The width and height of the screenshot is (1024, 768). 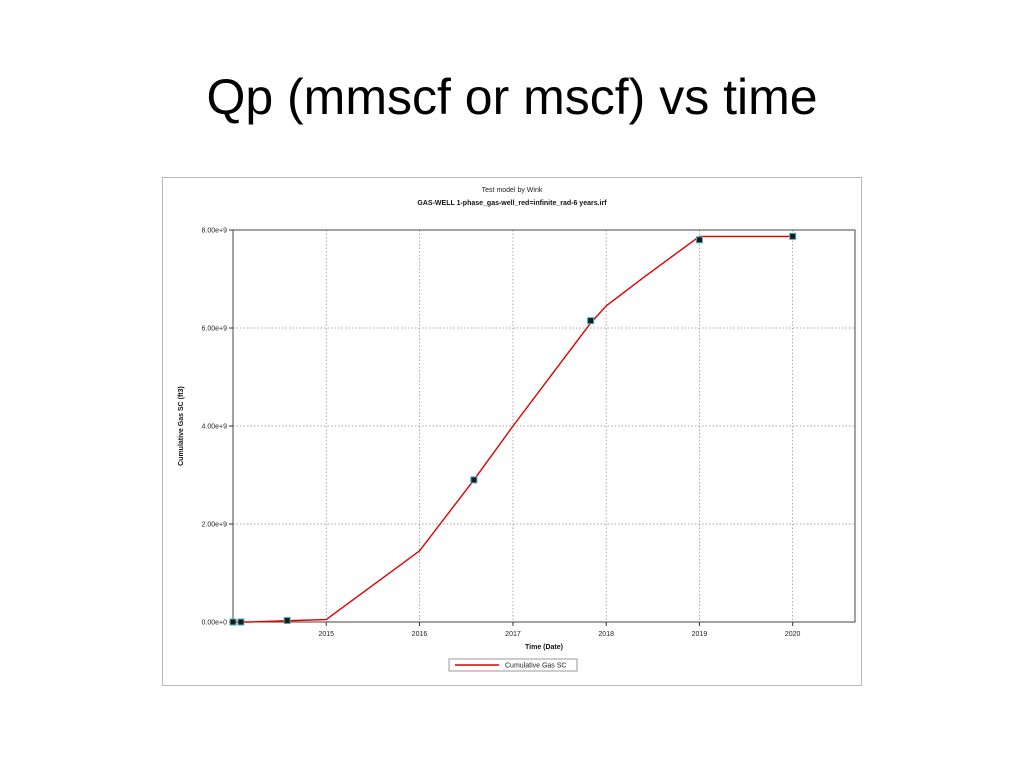 What do you see at coordinates (215, 231) in the screenshot?
I see `y-tick-label: 8.00e+9` at bounding box center [215, 231].